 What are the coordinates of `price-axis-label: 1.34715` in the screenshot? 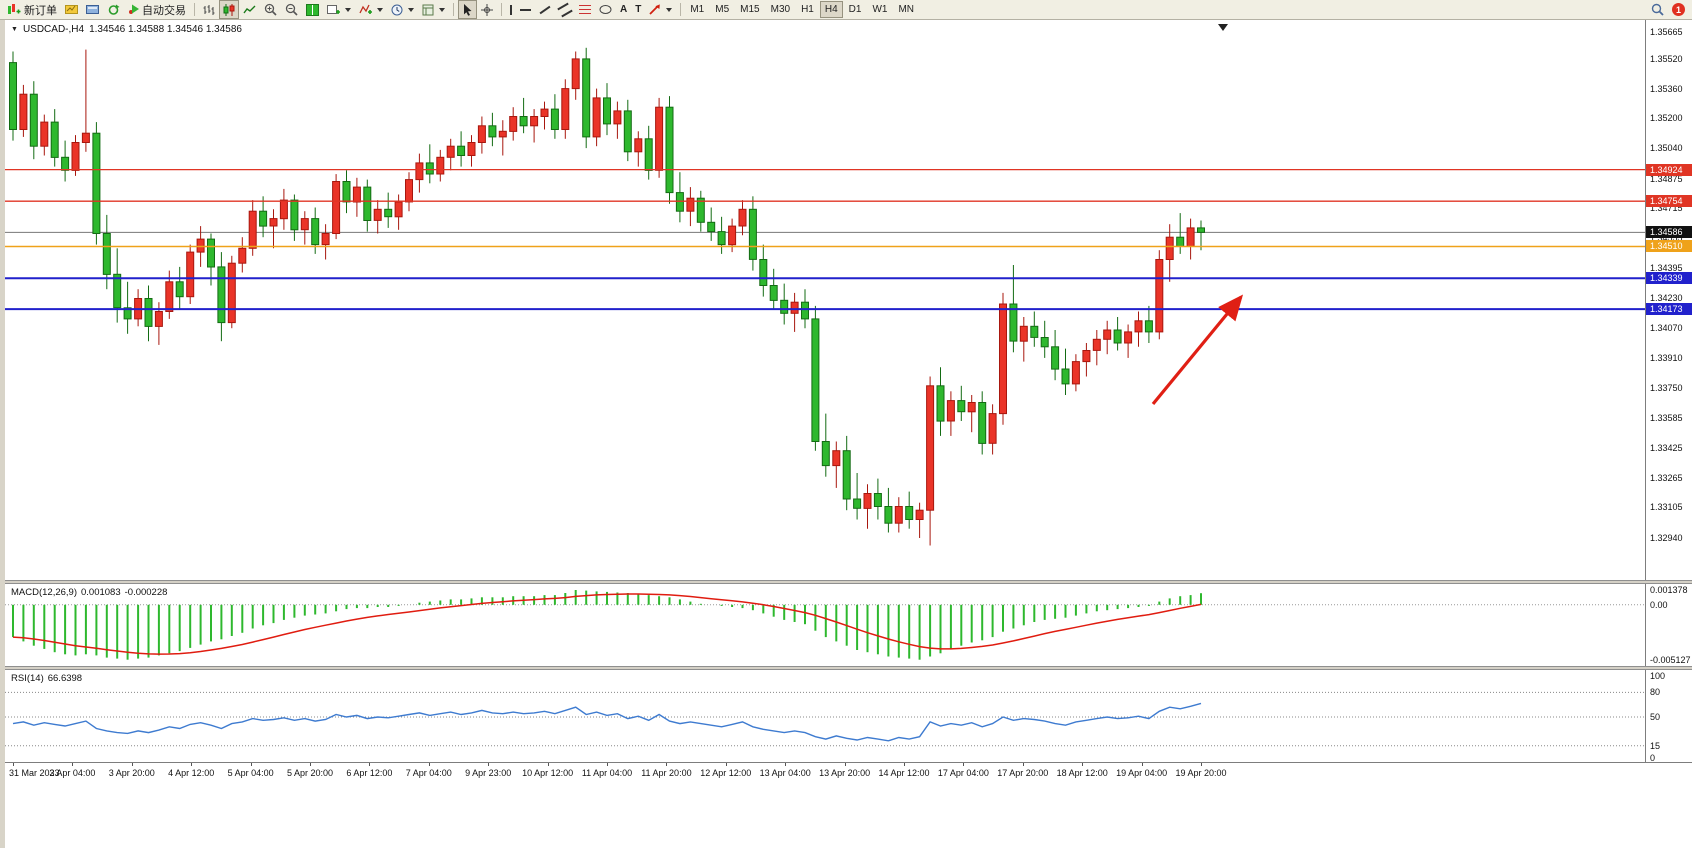 It's located at (1666, 208).